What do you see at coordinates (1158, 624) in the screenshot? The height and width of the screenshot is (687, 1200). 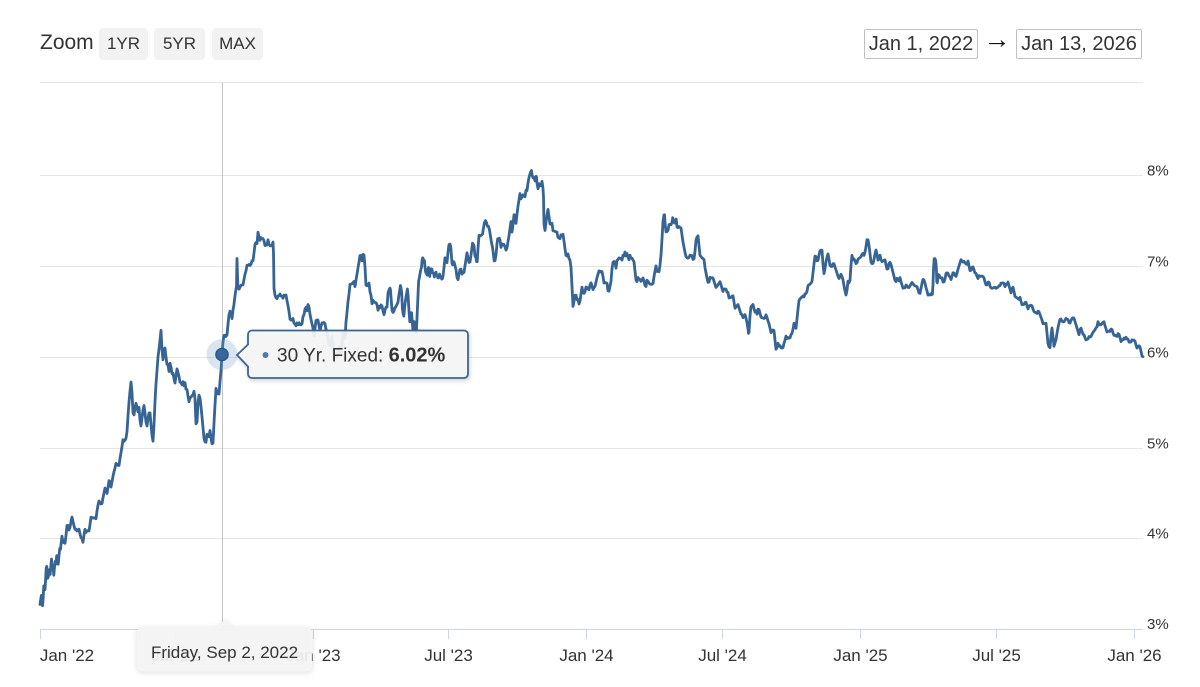 I see `svg-text: 3%` at bounding box center [1158, 624].